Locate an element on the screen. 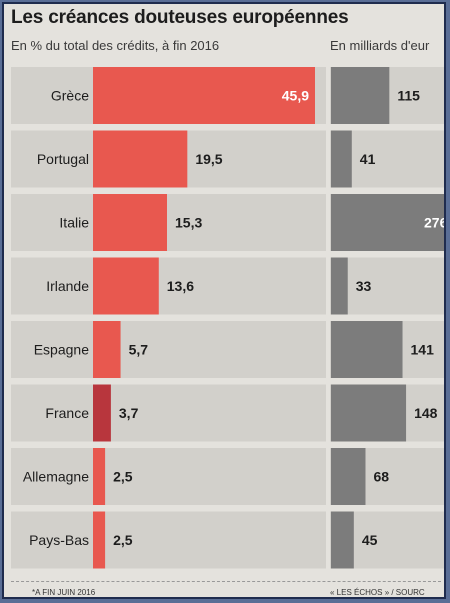 The height and width of the screenshot is (603, 450). percent-value-label: 19,5 is located at coordinates (208, 159).